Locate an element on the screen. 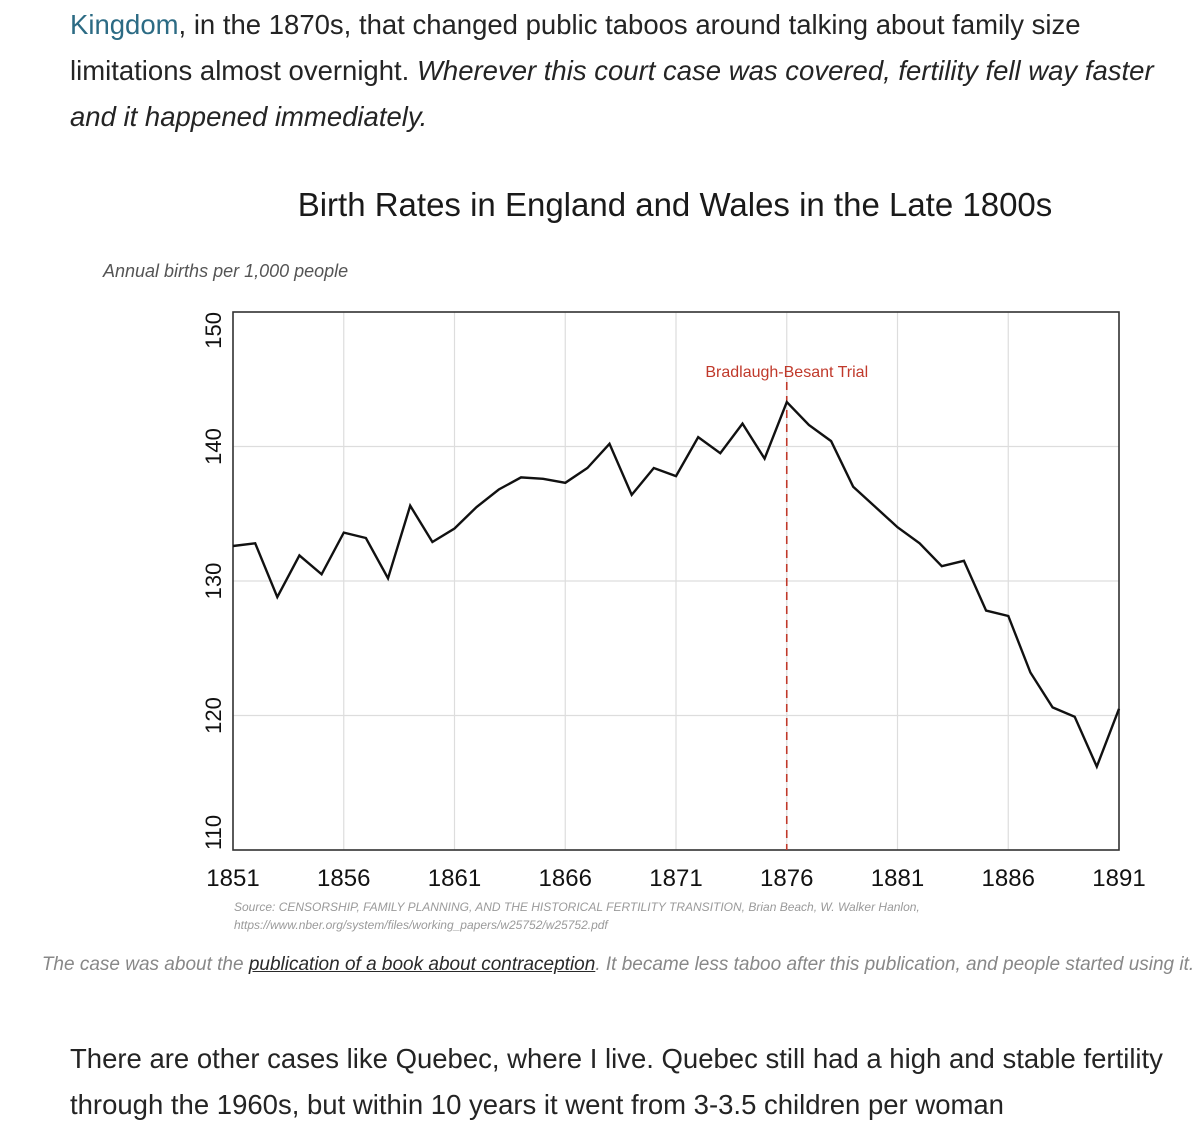 This screenshot has width=1200, height=1128. x-tick-label: 1856 is located at coordinates (343, 878).